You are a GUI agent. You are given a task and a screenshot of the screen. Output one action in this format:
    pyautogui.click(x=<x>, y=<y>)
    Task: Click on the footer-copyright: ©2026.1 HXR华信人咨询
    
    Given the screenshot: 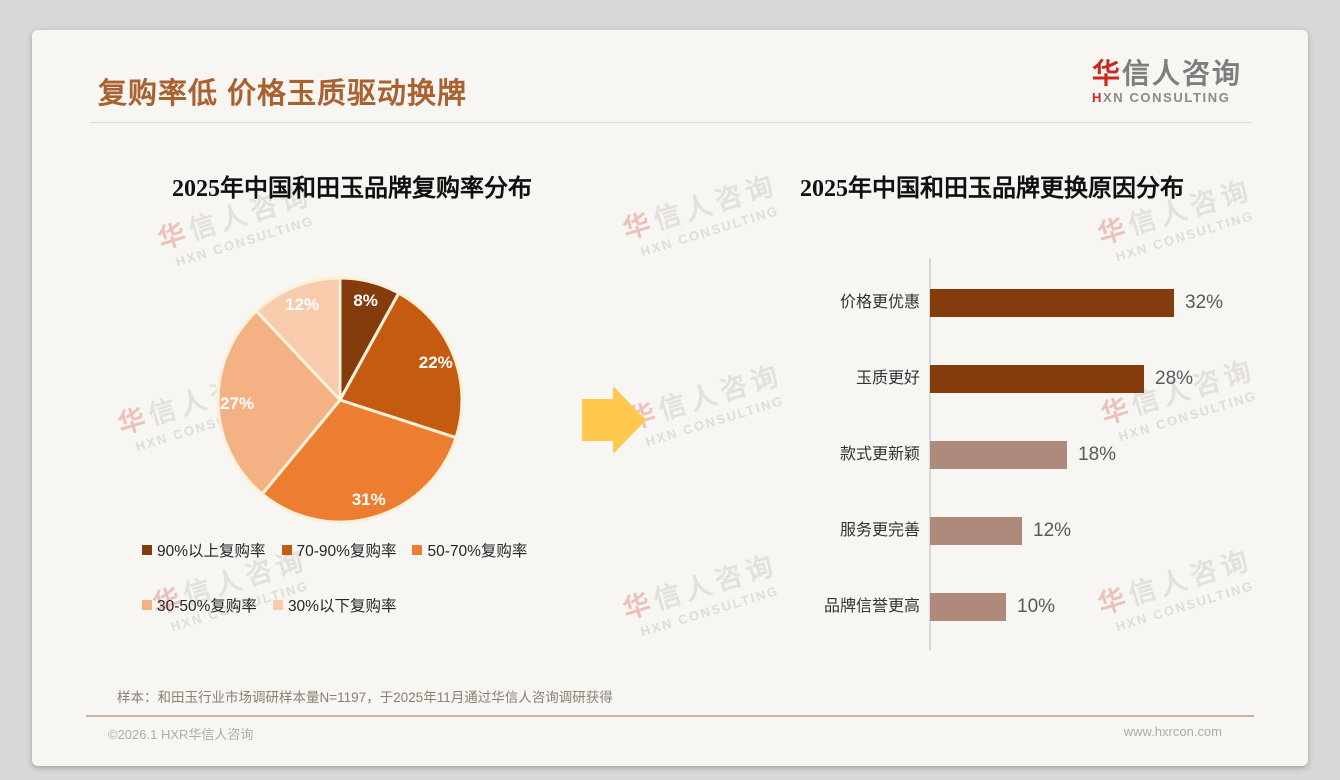 What is the action you would take?
    pyautogui.click(x=181, y=734)
    